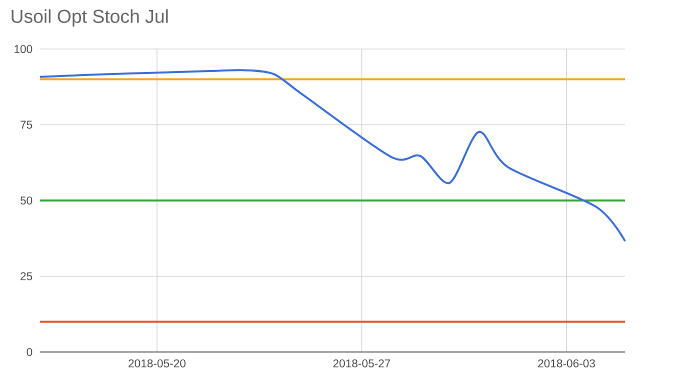  Describe the element at coordinates (157, 363) in the screenshot. I see `x-tick-label: 2018-05-20` at that location.